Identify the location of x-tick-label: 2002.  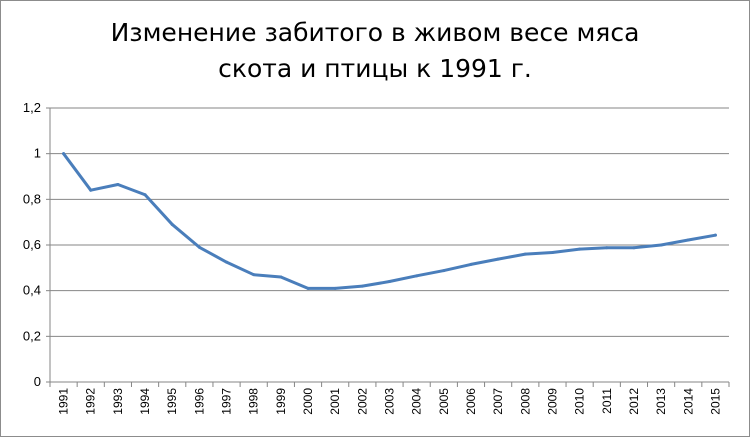
(362, 401).